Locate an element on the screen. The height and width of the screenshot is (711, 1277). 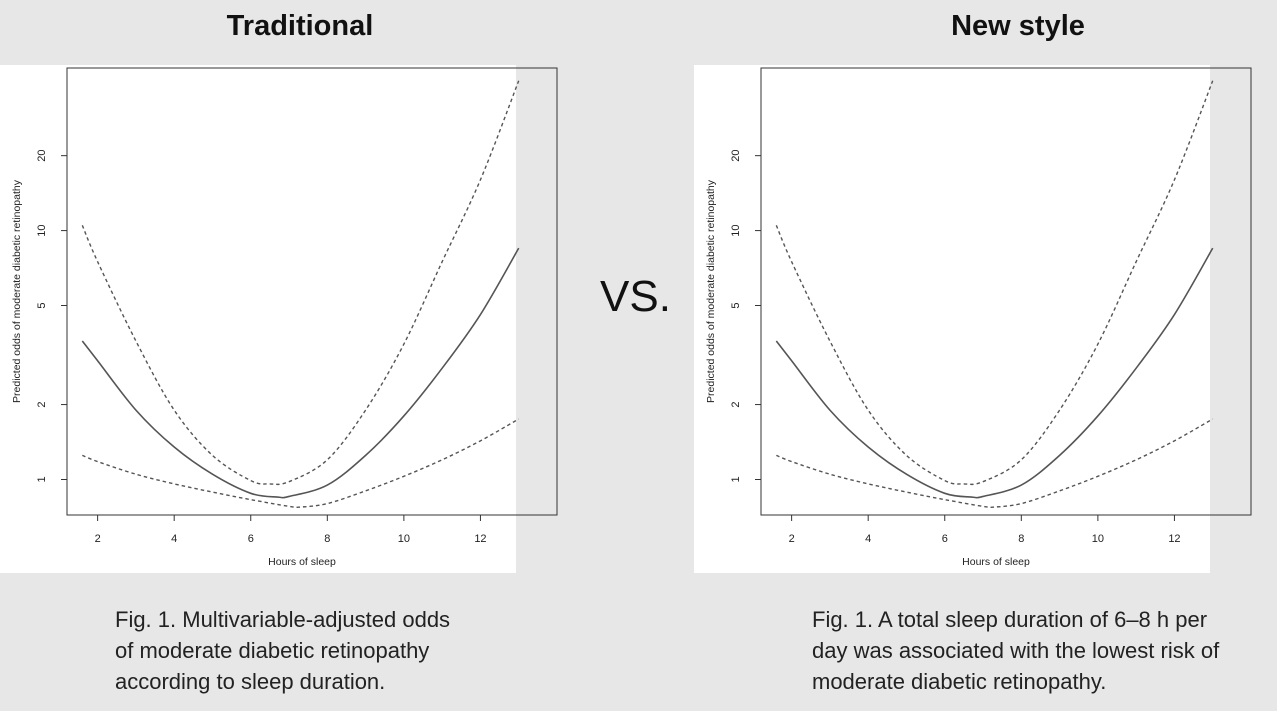
traditional-title: Traditional is located at coordinates (300, 26).